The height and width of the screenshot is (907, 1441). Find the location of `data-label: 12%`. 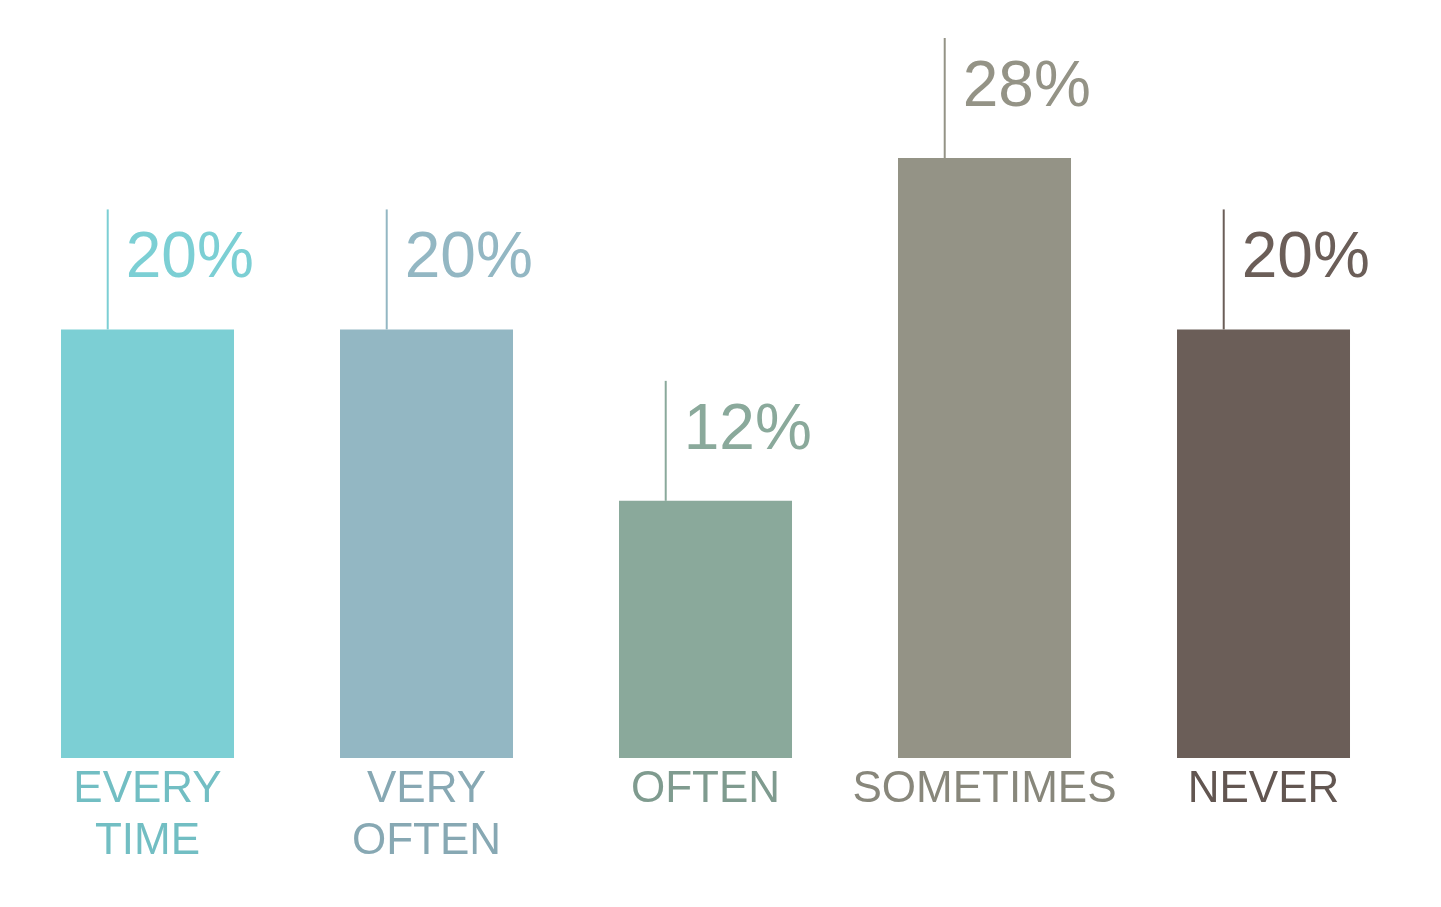

data-label: 12% is located at coordinates (747, 426).